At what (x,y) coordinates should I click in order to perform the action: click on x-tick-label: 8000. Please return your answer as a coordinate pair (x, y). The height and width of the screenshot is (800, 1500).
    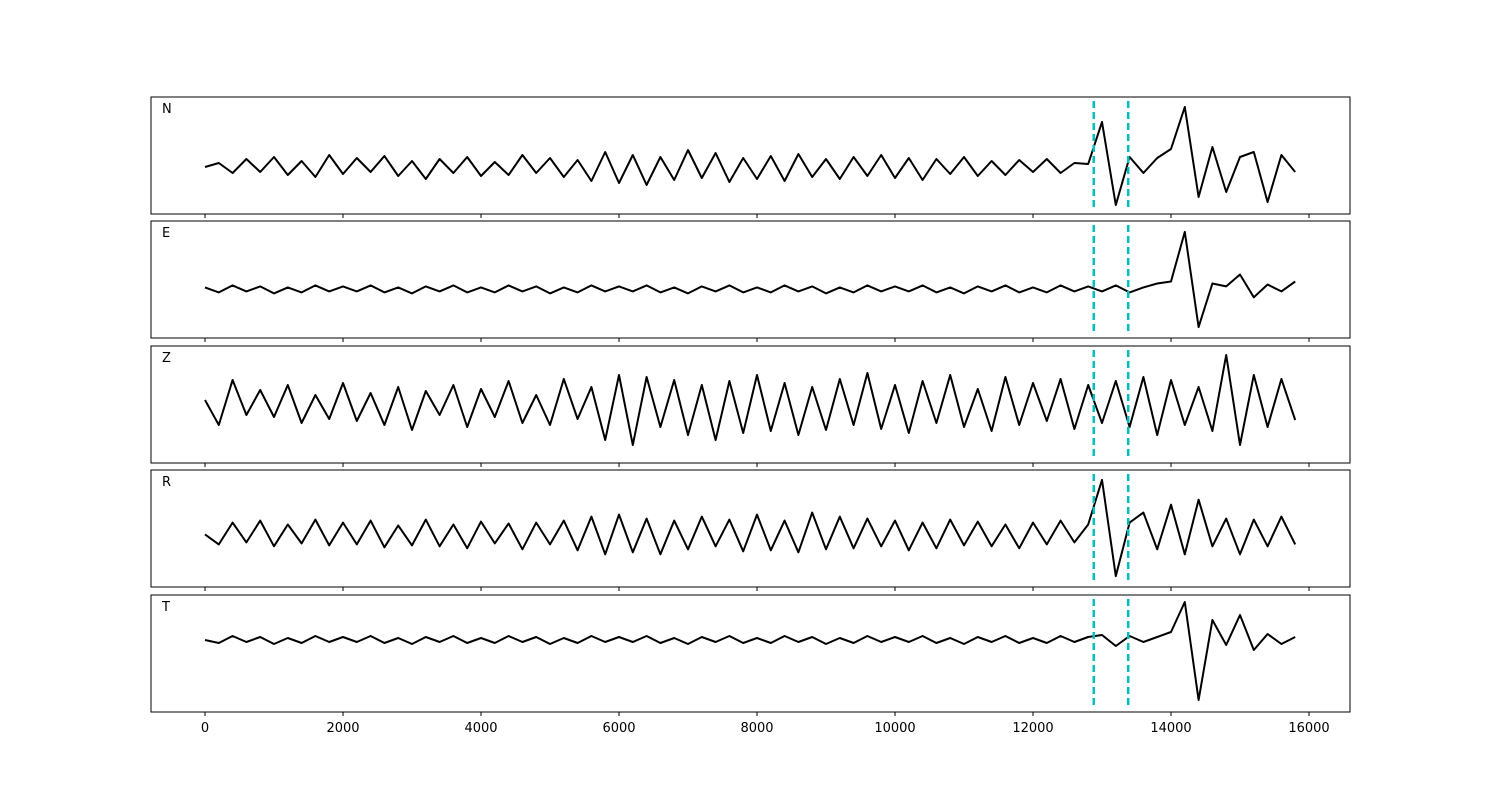
    Looking at the image, I should click on (756, 728).